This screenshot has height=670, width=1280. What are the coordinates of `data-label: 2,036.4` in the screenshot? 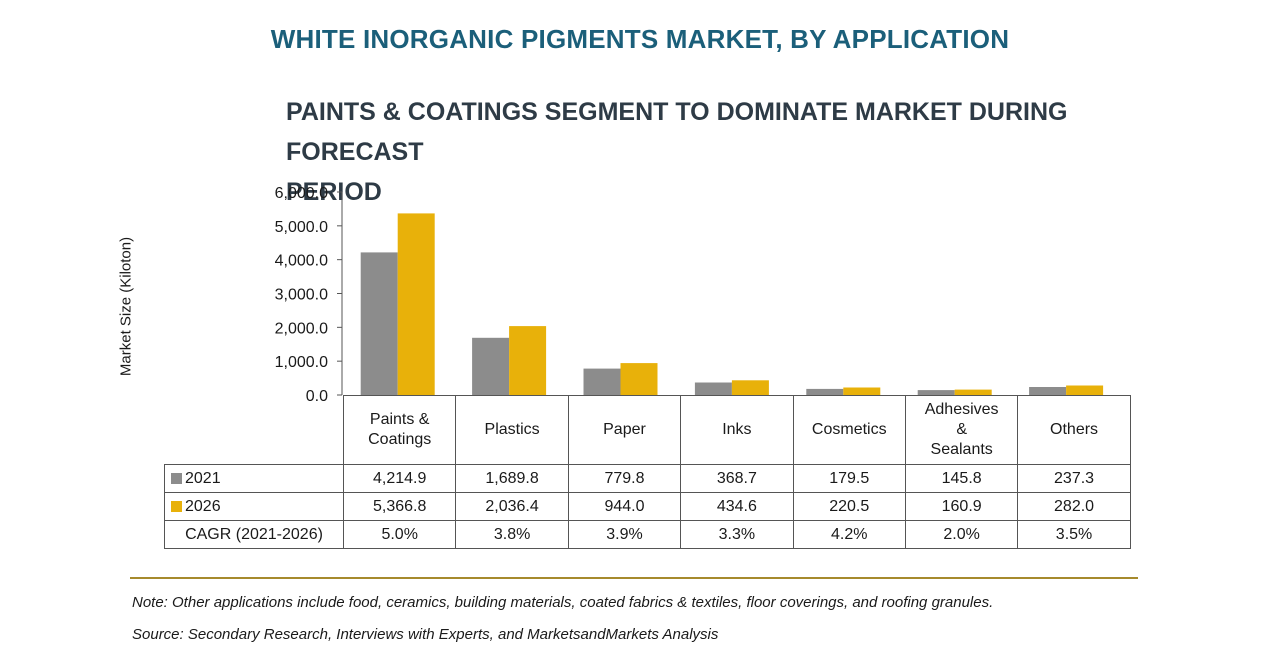 It's located at (512, 506).